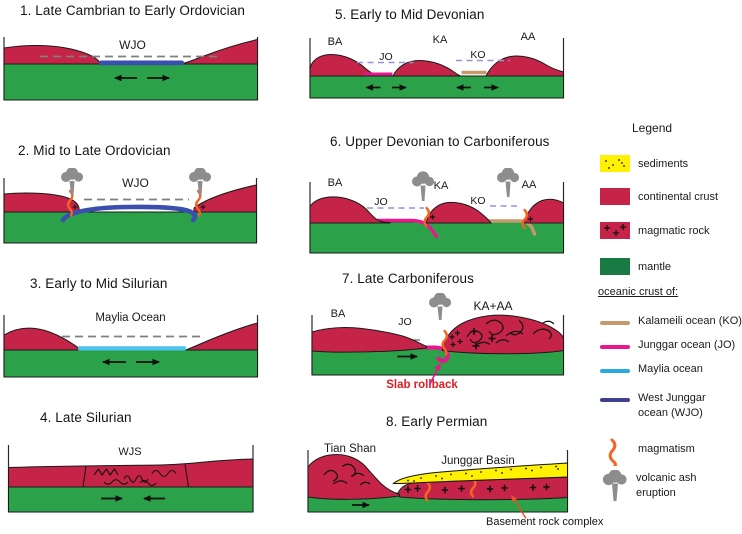 The width and height of the screenshot is (742, 534). Describe the element at coordinates (483, 339) in the screenshot. I see `plus-marks-large` at that location.